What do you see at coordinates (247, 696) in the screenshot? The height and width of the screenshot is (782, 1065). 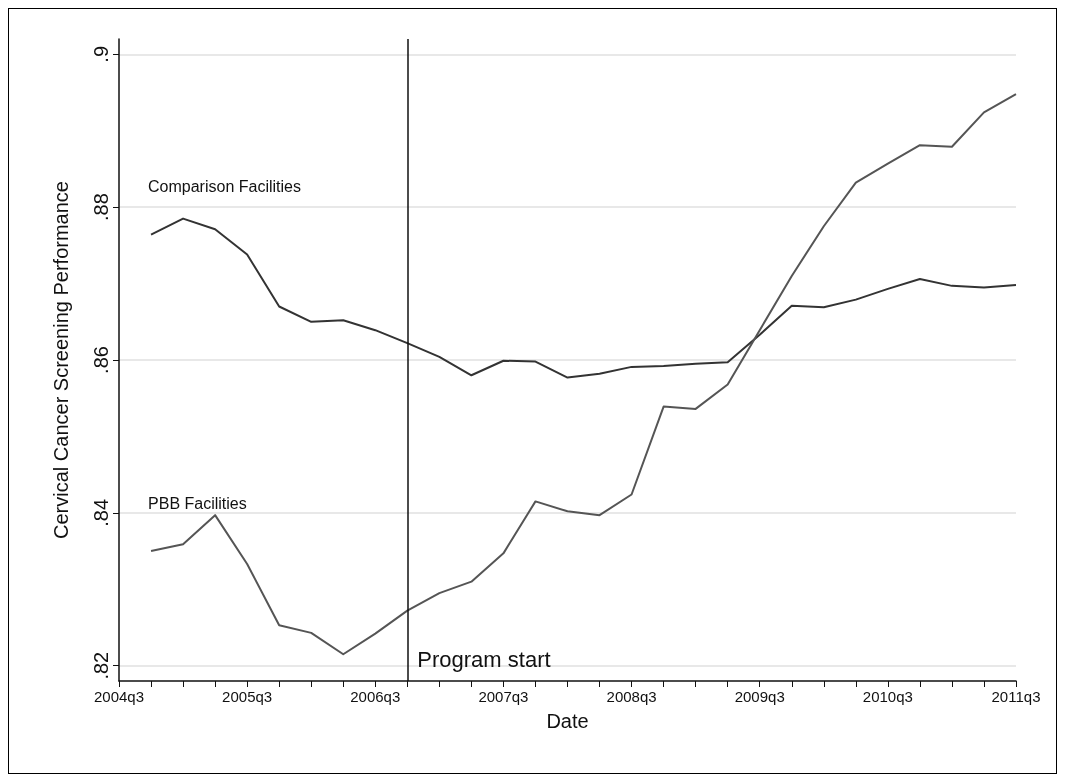 I see `x-tick-label: 2005q3` at bounding box center [247, 696].